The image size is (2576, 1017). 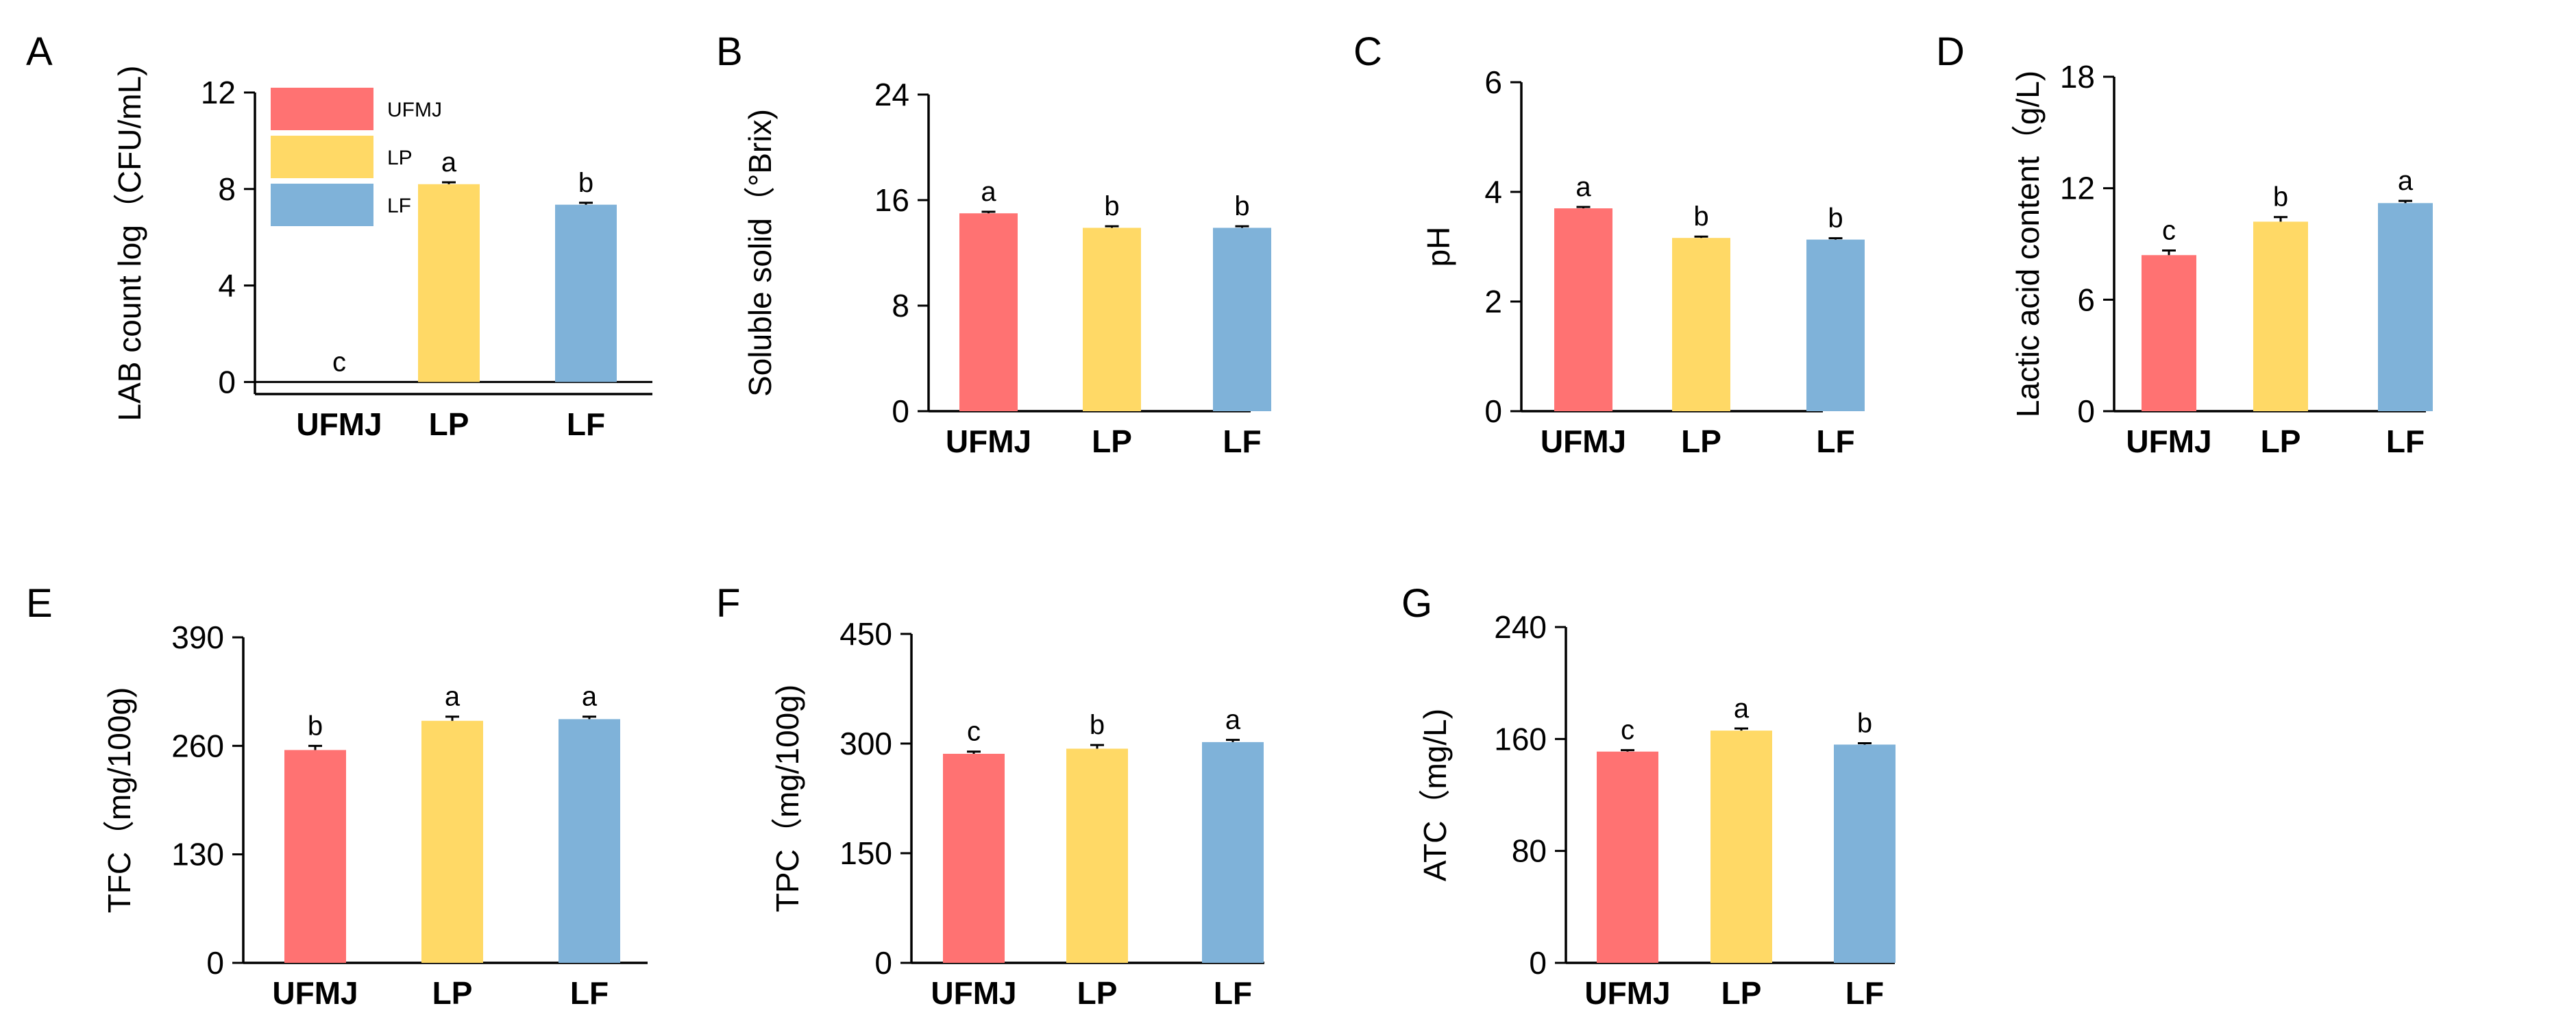 I want to click on y-axis-title: TFC（mg/100g), so click(x=119, y=800).